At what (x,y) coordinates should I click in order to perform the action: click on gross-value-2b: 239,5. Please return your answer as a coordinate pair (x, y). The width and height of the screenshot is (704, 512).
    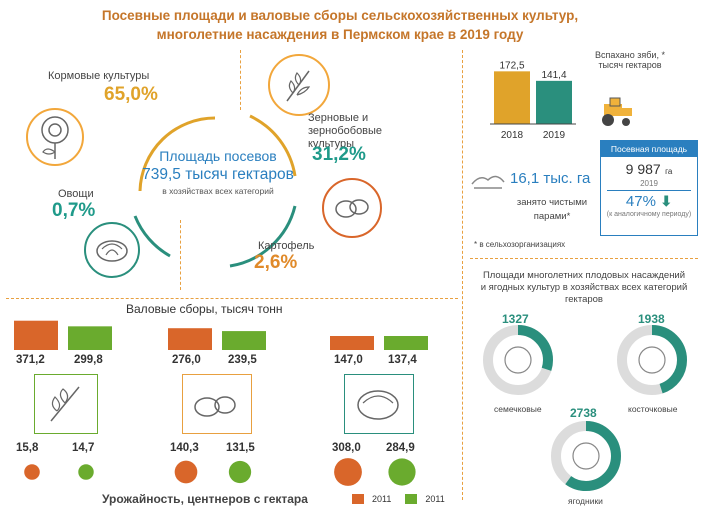
    Looking at the image, I should click on (242, 360).